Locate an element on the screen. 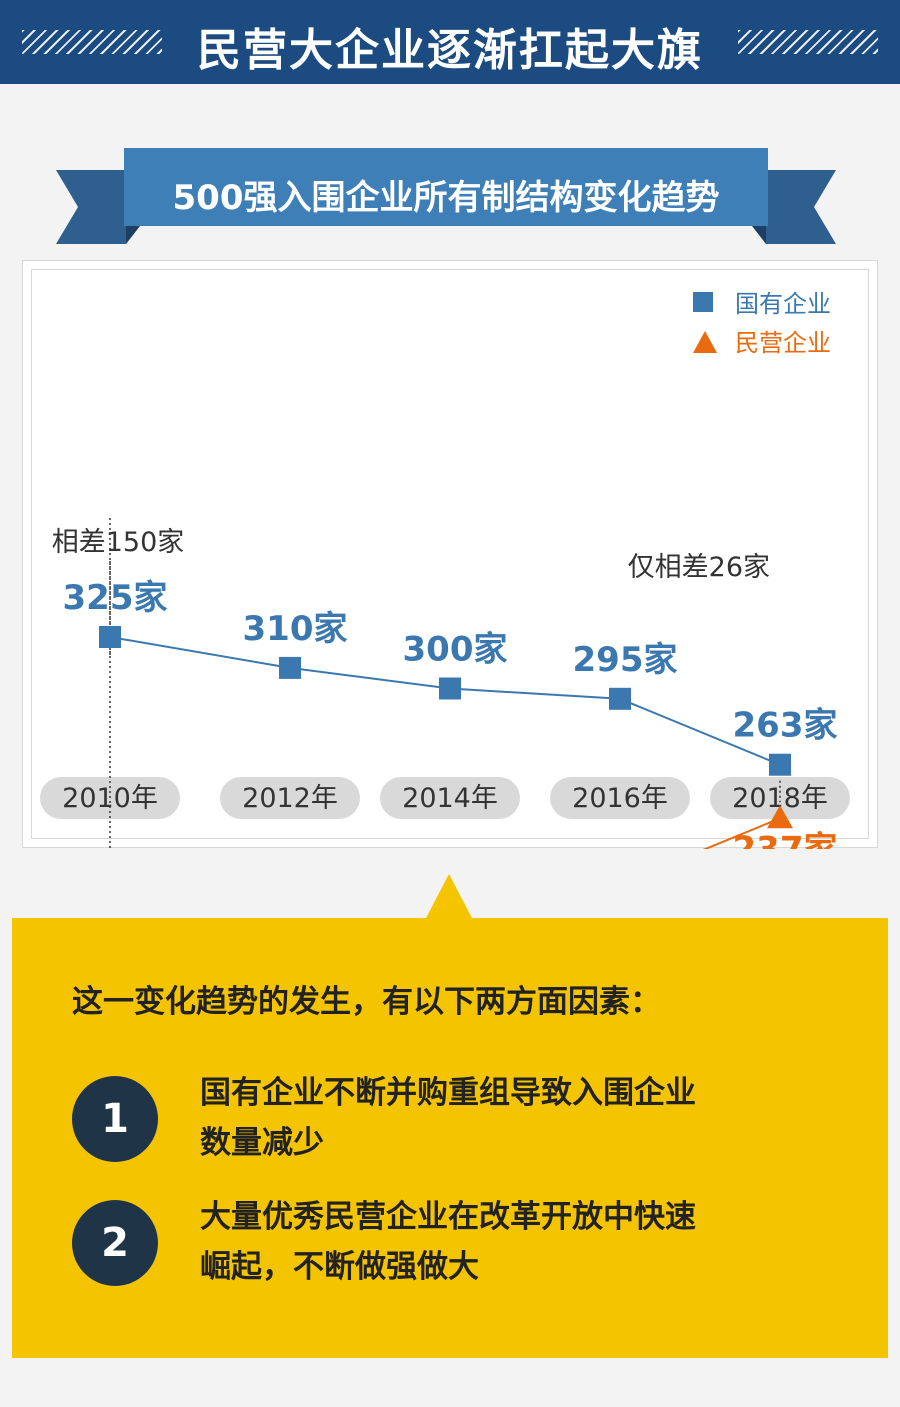  state-data-label: 263家 is located at coordinates (785, 726).